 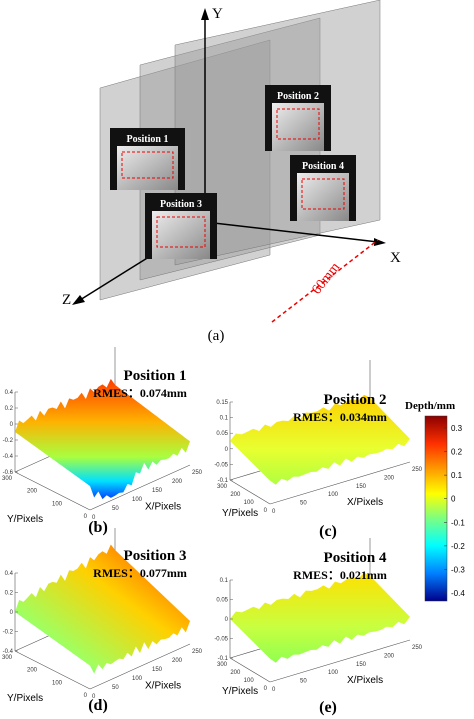 I want to click on z-tick-label: -0.4, so click(x=8, y=457).